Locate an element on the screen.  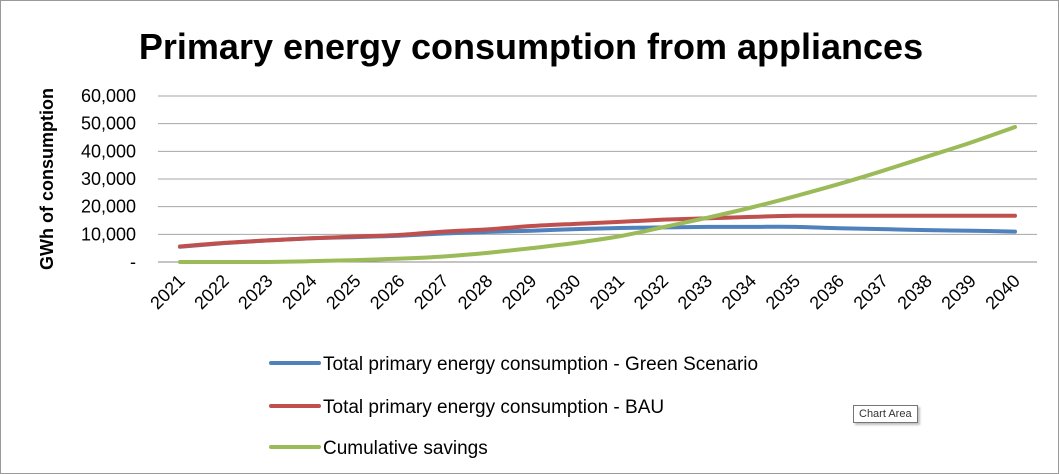
x-tick-label: 2022 is located at coordinates (211, 292).